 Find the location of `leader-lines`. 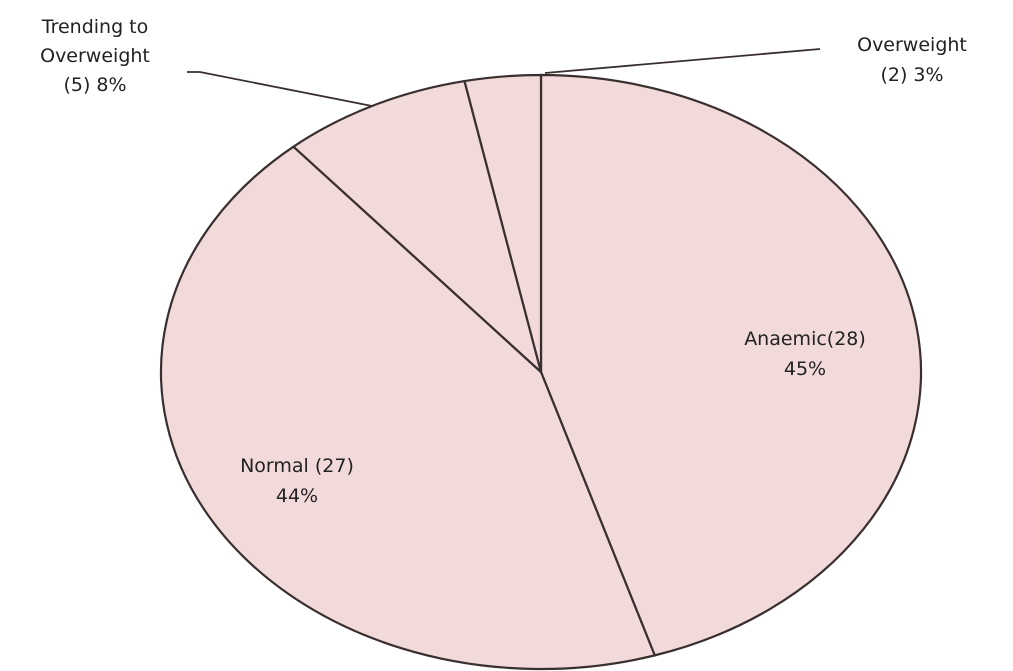

leader-lines is located at coordinates (504, 77).